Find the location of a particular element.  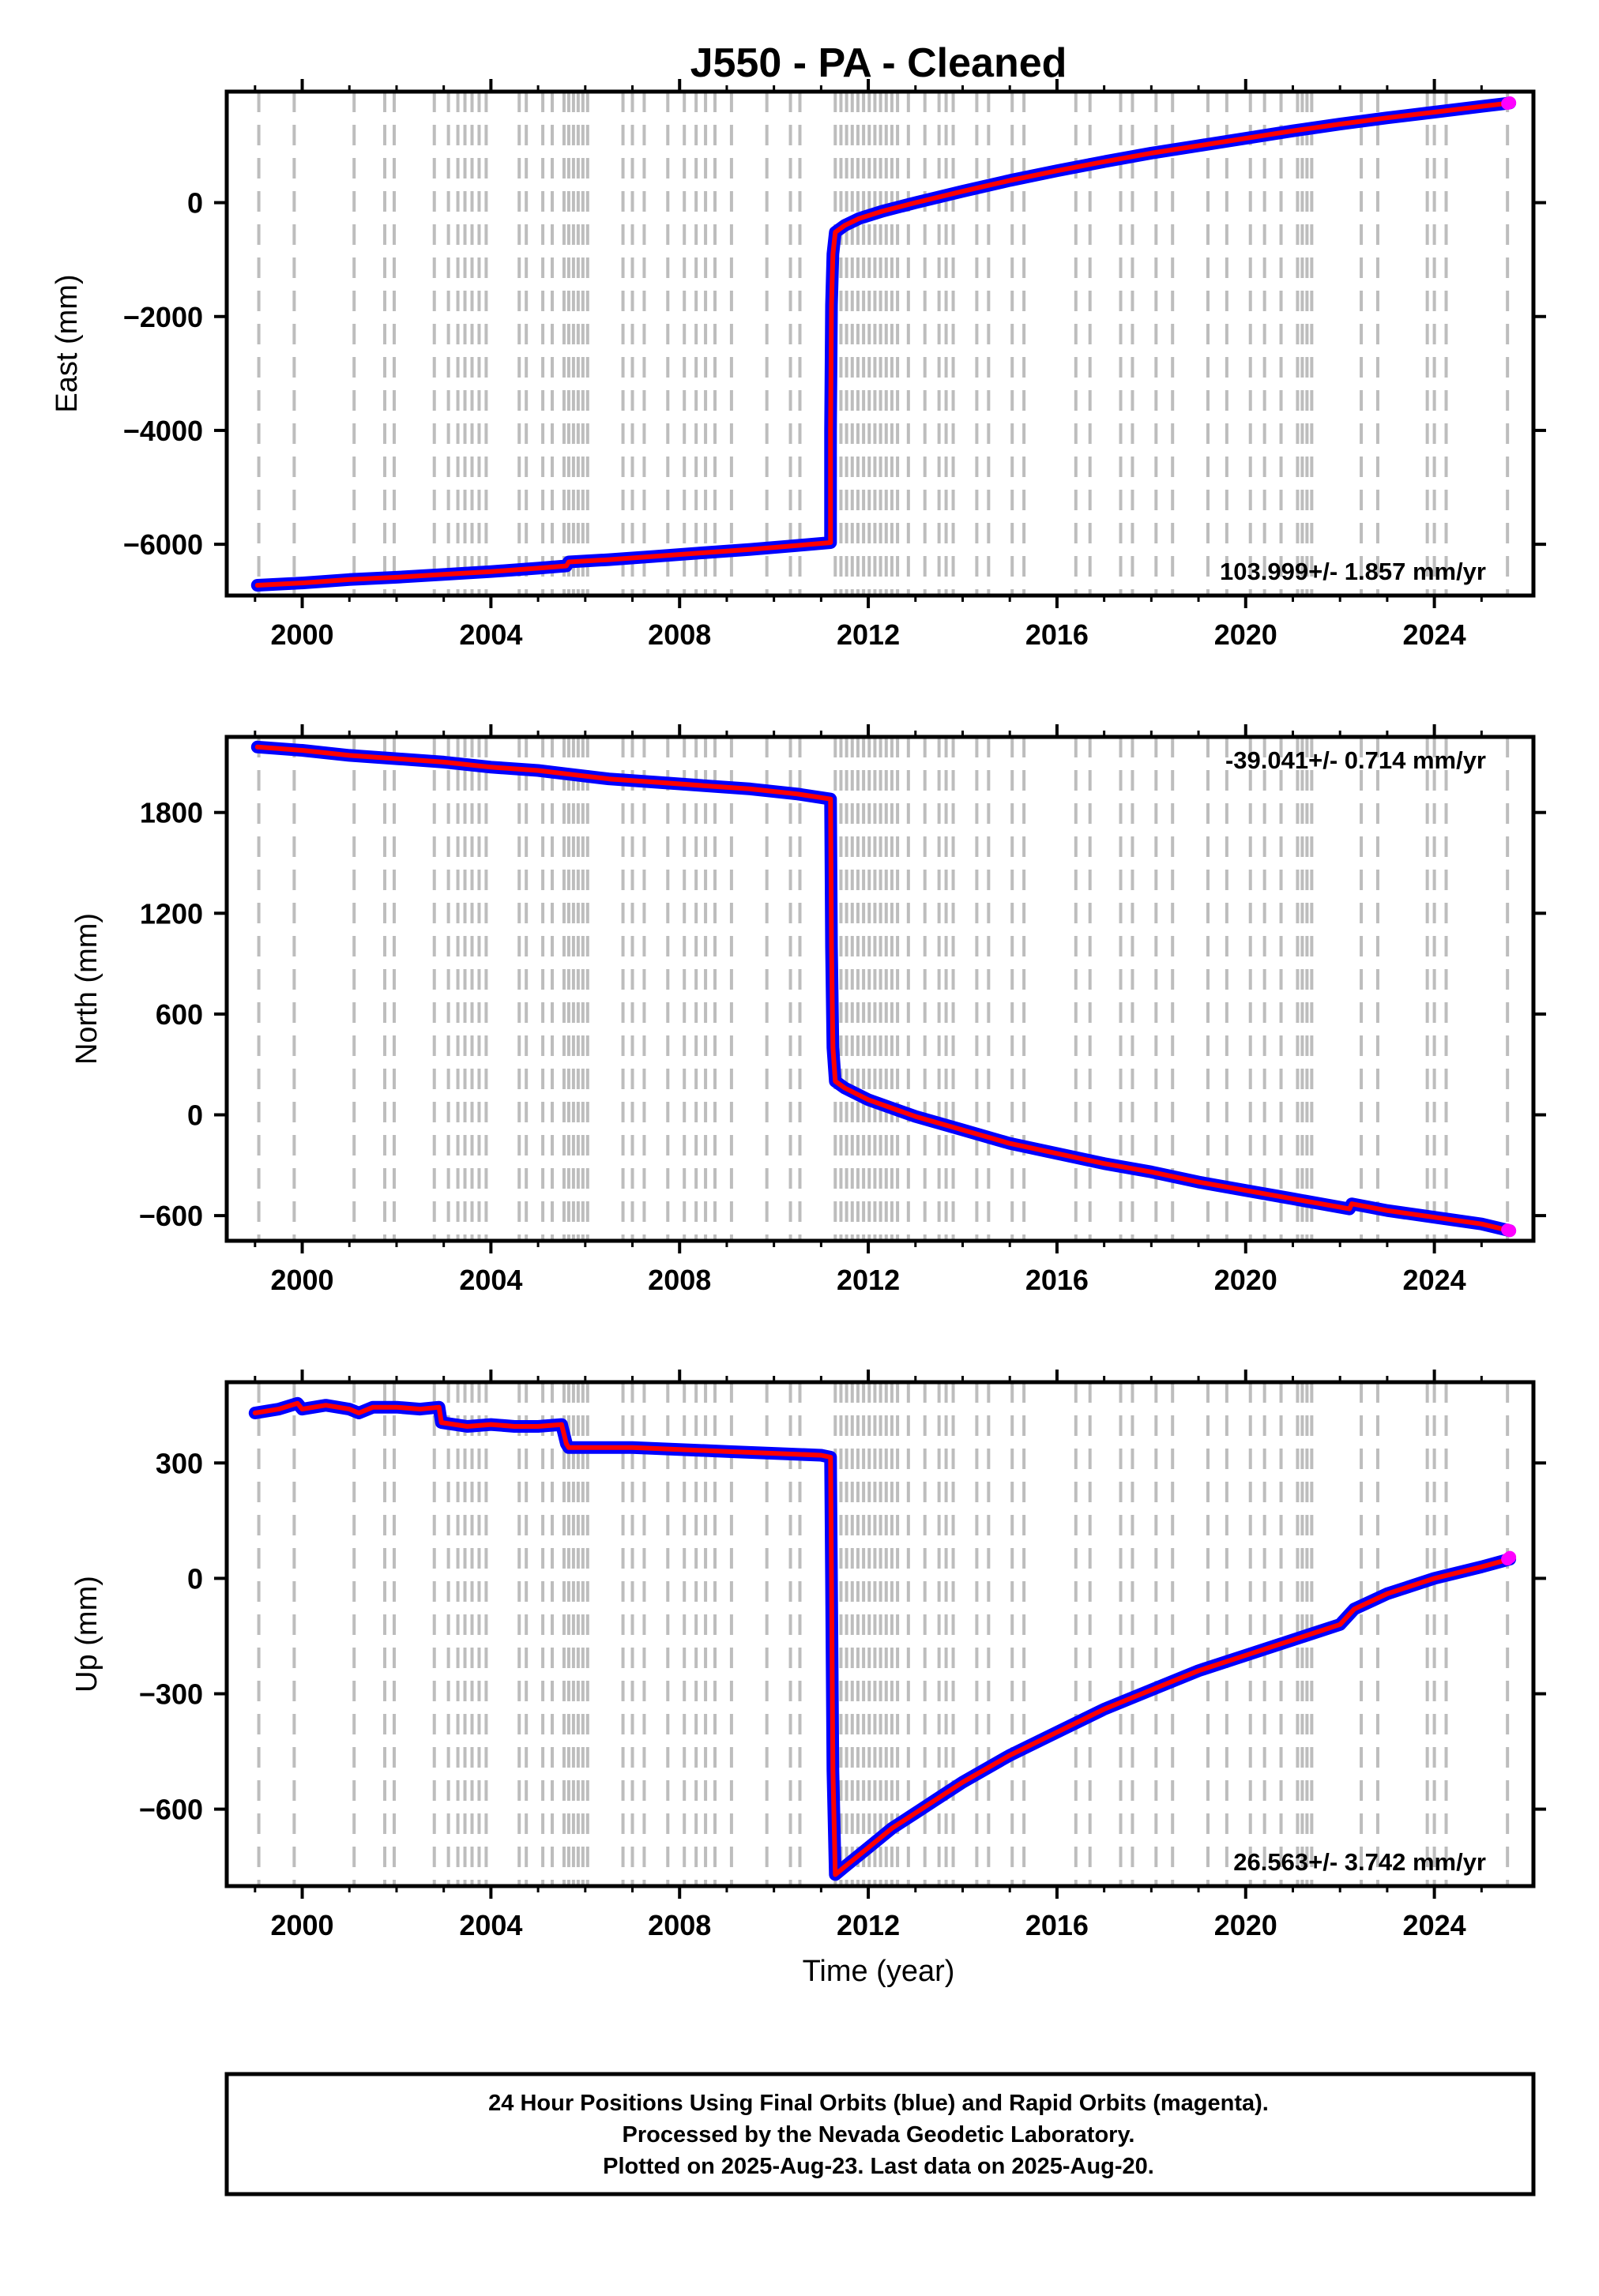

north-y-tick-label: 600 is located at coordinates (179, 1014).